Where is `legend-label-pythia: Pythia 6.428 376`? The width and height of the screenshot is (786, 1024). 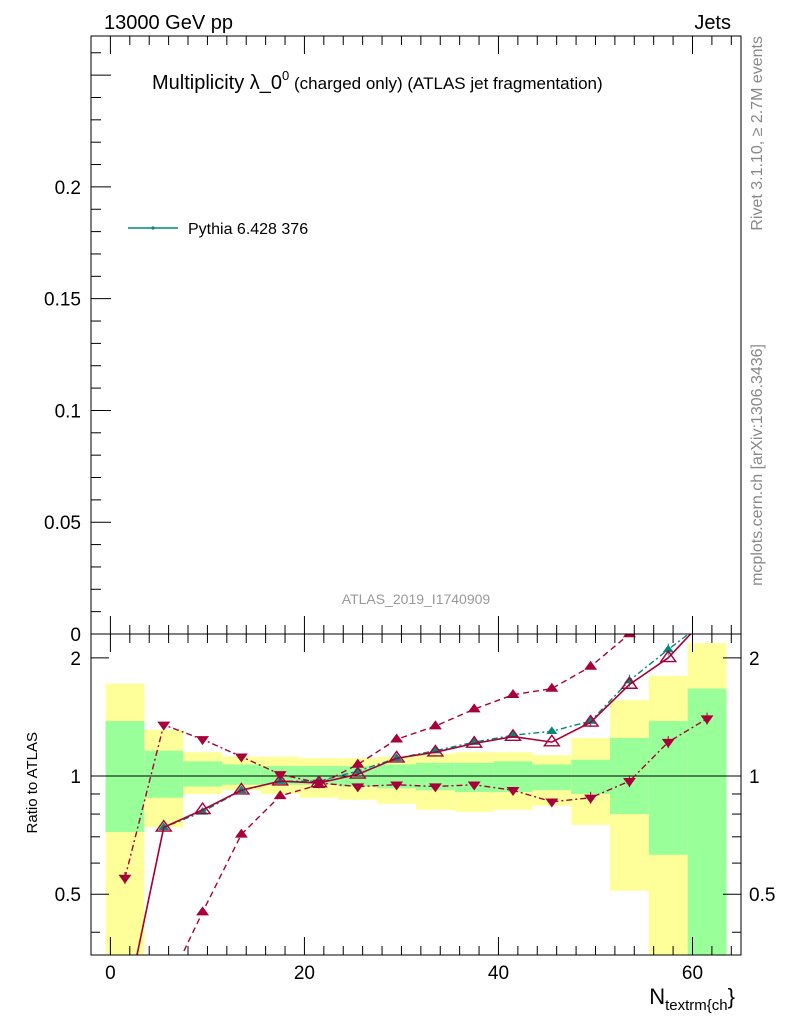 legend-label-pythia: Pythia 6.428 376 is located at coordinates (248, 229).